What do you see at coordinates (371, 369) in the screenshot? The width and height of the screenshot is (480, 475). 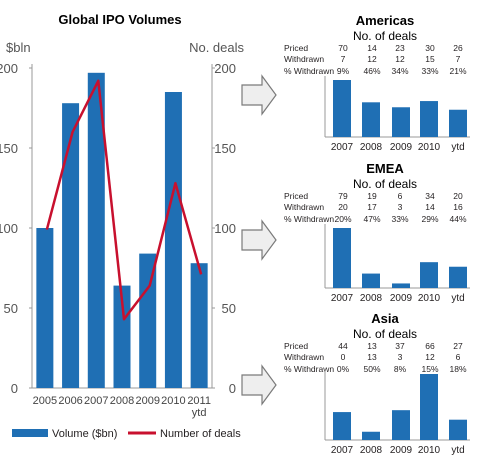 I see `table-cell: 50%` at bounding box center [371, 369].